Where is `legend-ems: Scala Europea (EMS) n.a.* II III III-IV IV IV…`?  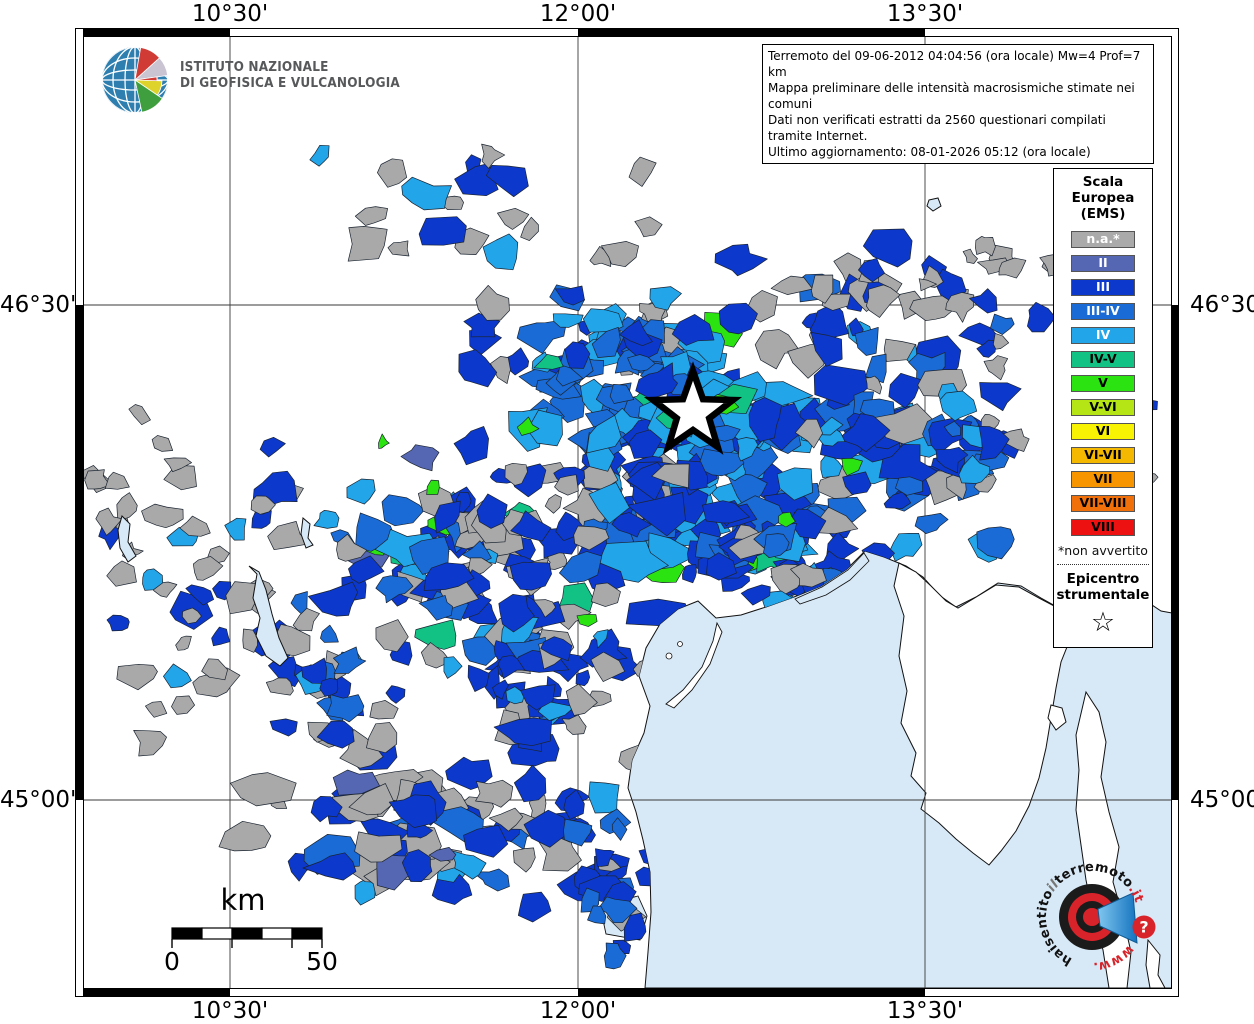
legend-ems: Scala Europea (EMS) n.a.* II III III-IV IV IV… is located at coordinates (1103, 408).